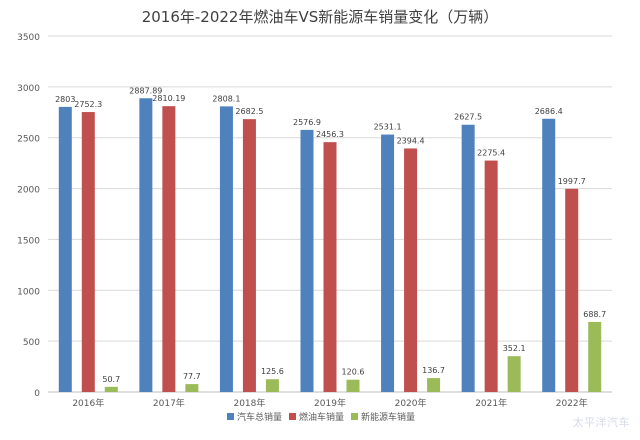 This screenshot has height=440, width=640. Describe the element at coordinates (514, 348) in the screenshot. I see `data-label: 352.1` at that location.